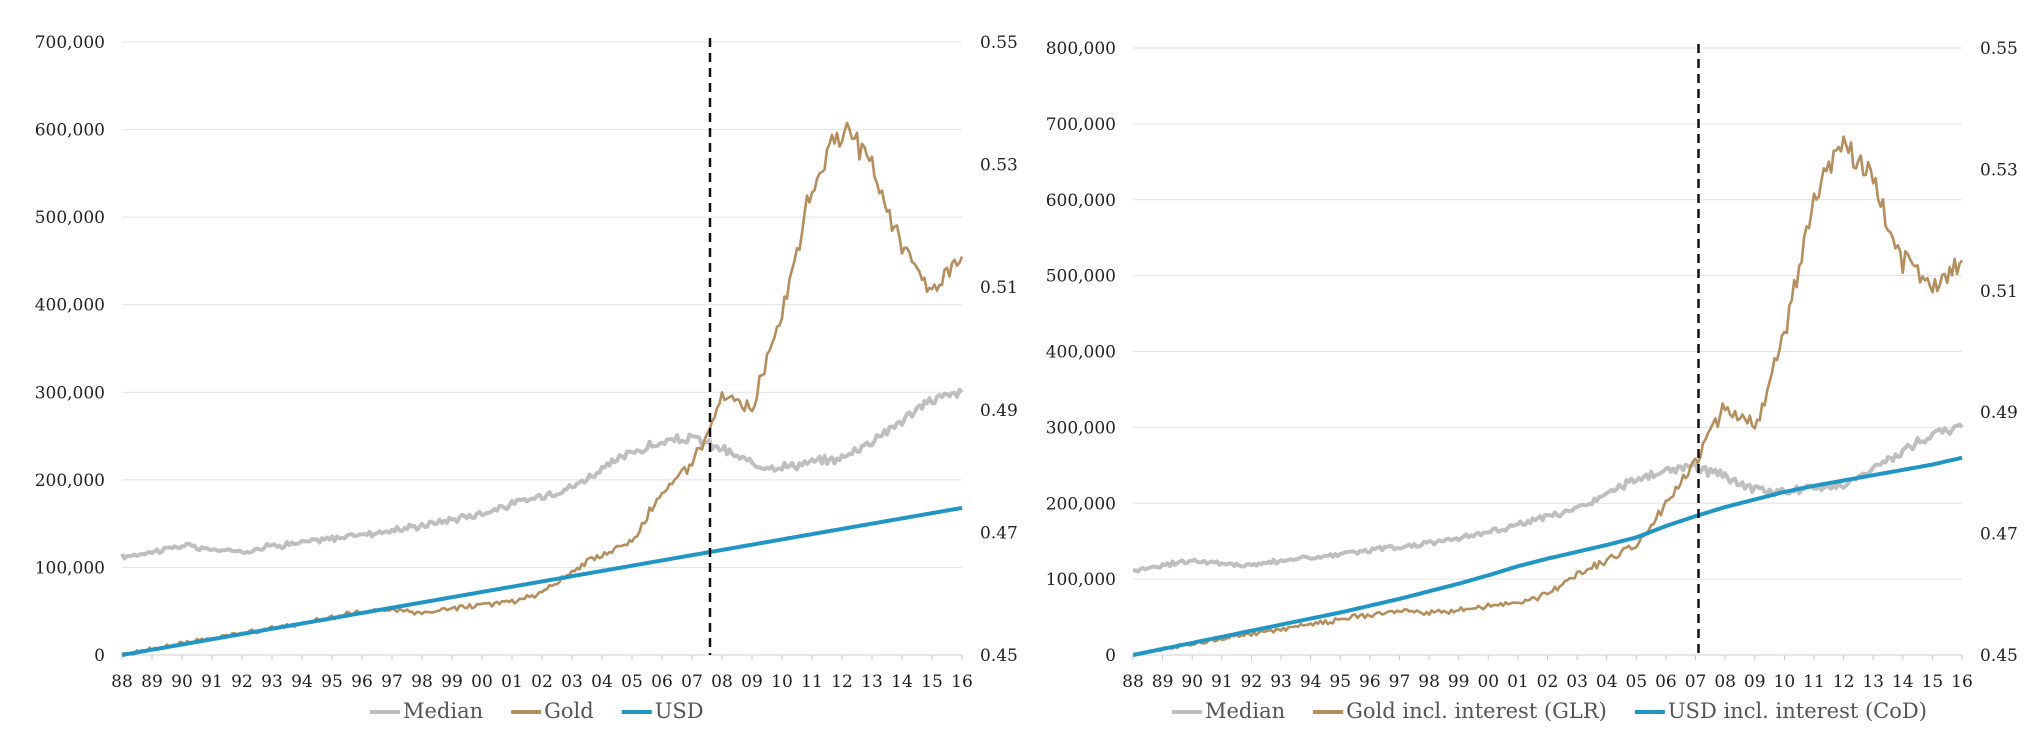 Image resolution: width=2038 pixels, height=748 pixels. What do you see at coordinates (1400, 682) in the screenshot?
I see `x-tick-label: 97` at bounding box center [1400, 682].